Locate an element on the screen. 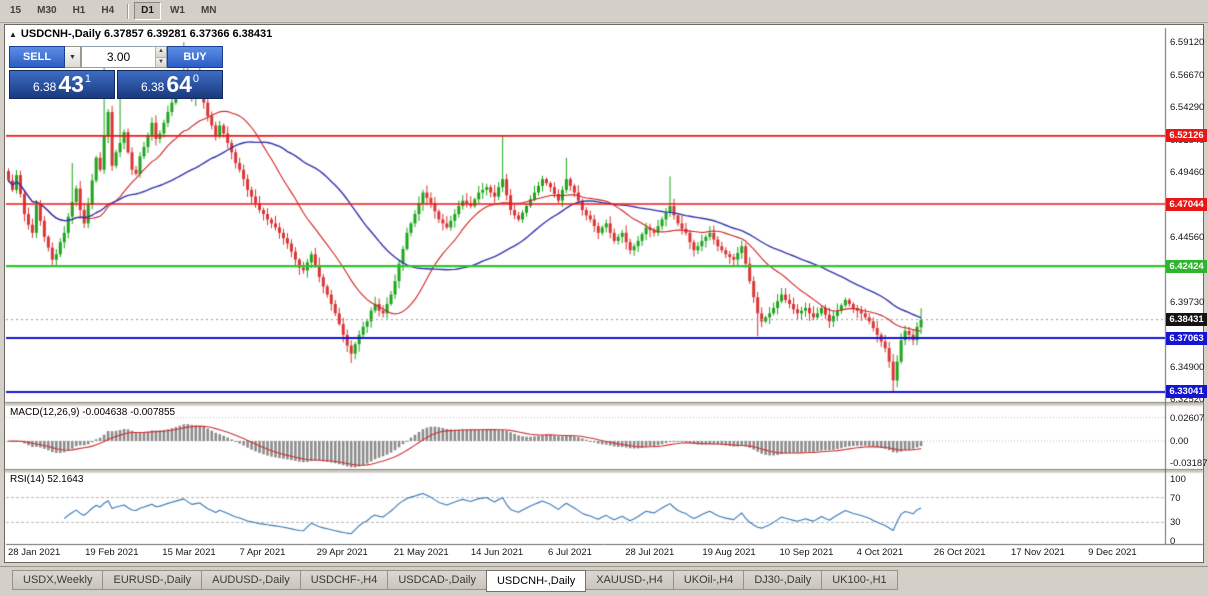 This screenshot has width=1208, height=596. date-label: 9 Dec 2021 is located at coordinates (1112, 552).